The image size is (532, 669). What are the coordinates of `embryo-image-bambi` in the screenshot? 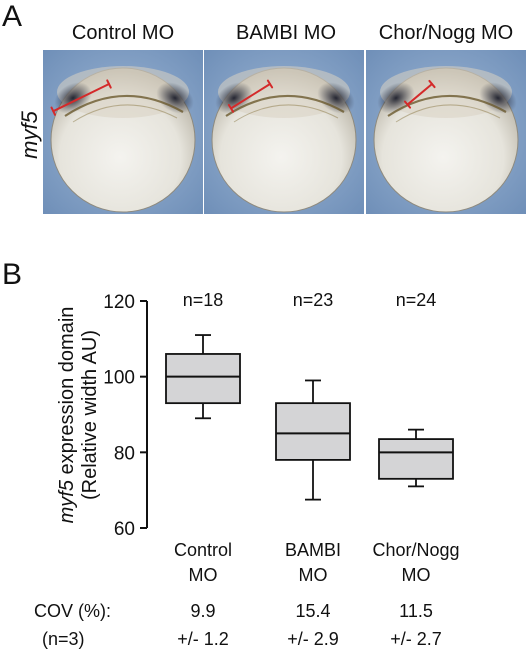 It's located at (284, 132).